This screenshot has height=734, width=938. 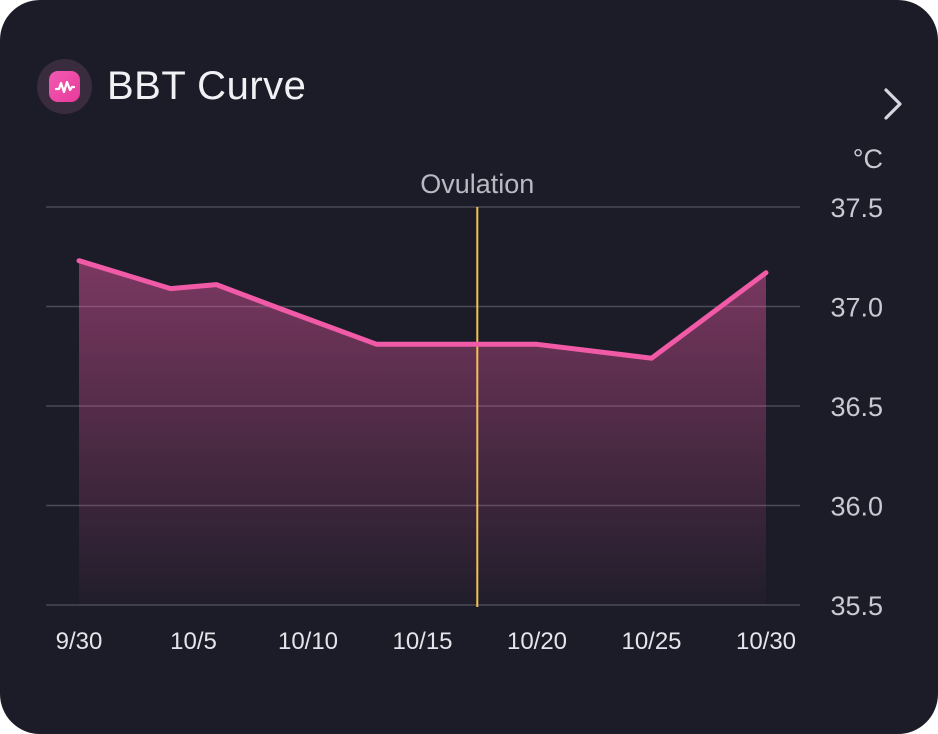 I want to click on x-tick-label: 10/5, so click(x=193, y=641).